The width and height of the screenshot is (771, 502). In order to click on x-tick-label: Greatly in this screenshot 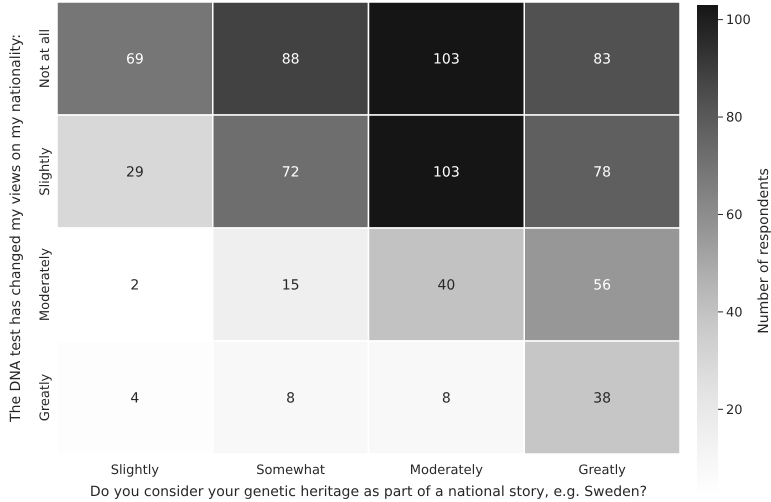, I will do `click(602, 470)`.